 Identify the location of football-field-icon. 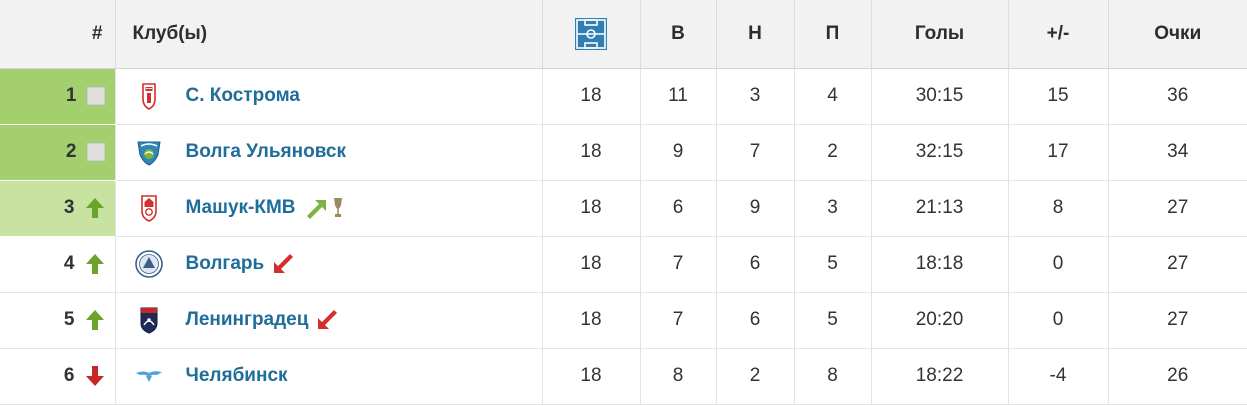
(591, 33).